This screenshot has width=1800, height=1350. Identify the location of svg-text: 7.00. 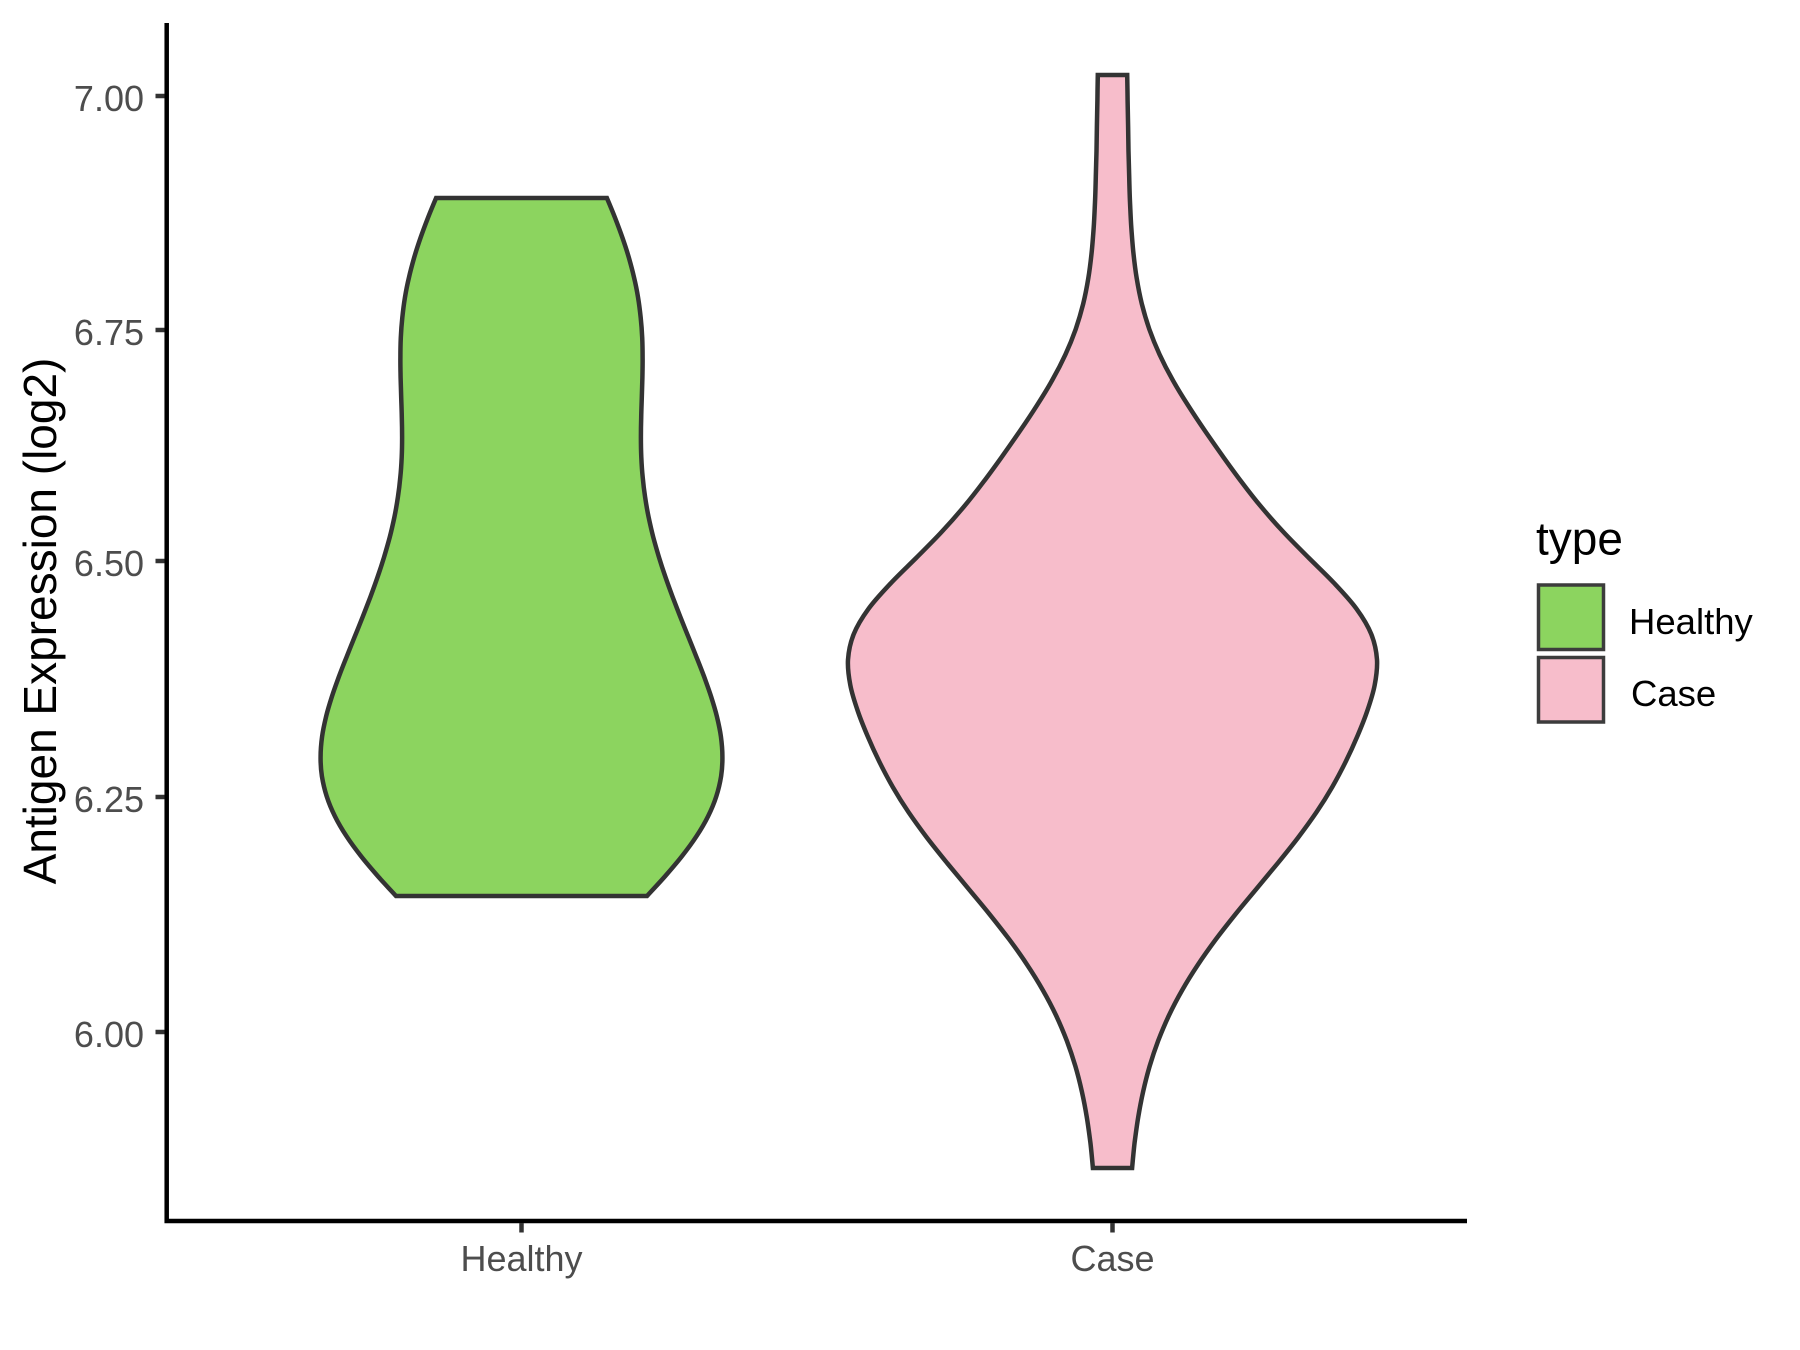
(109, 98).